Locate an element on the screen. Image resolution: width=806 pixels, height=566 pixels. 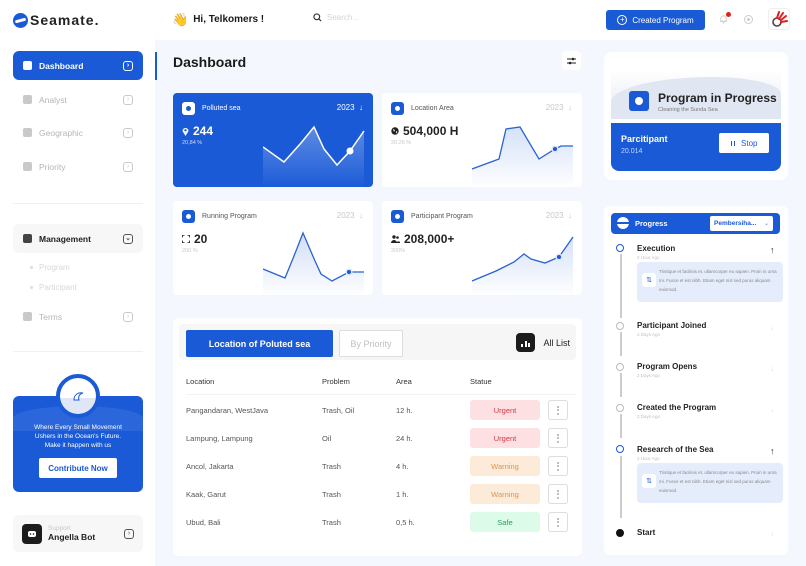
program-select-dropdown: Pembersiha... ⌄ is located at coordinates (741, 223).